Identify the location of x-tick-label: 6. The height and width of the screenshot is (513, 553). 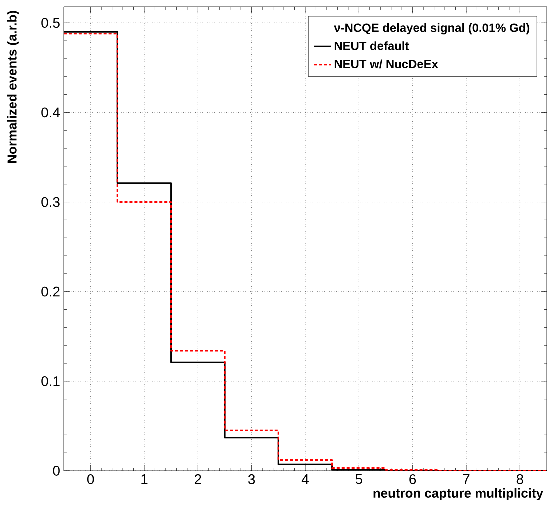
(413, 479).